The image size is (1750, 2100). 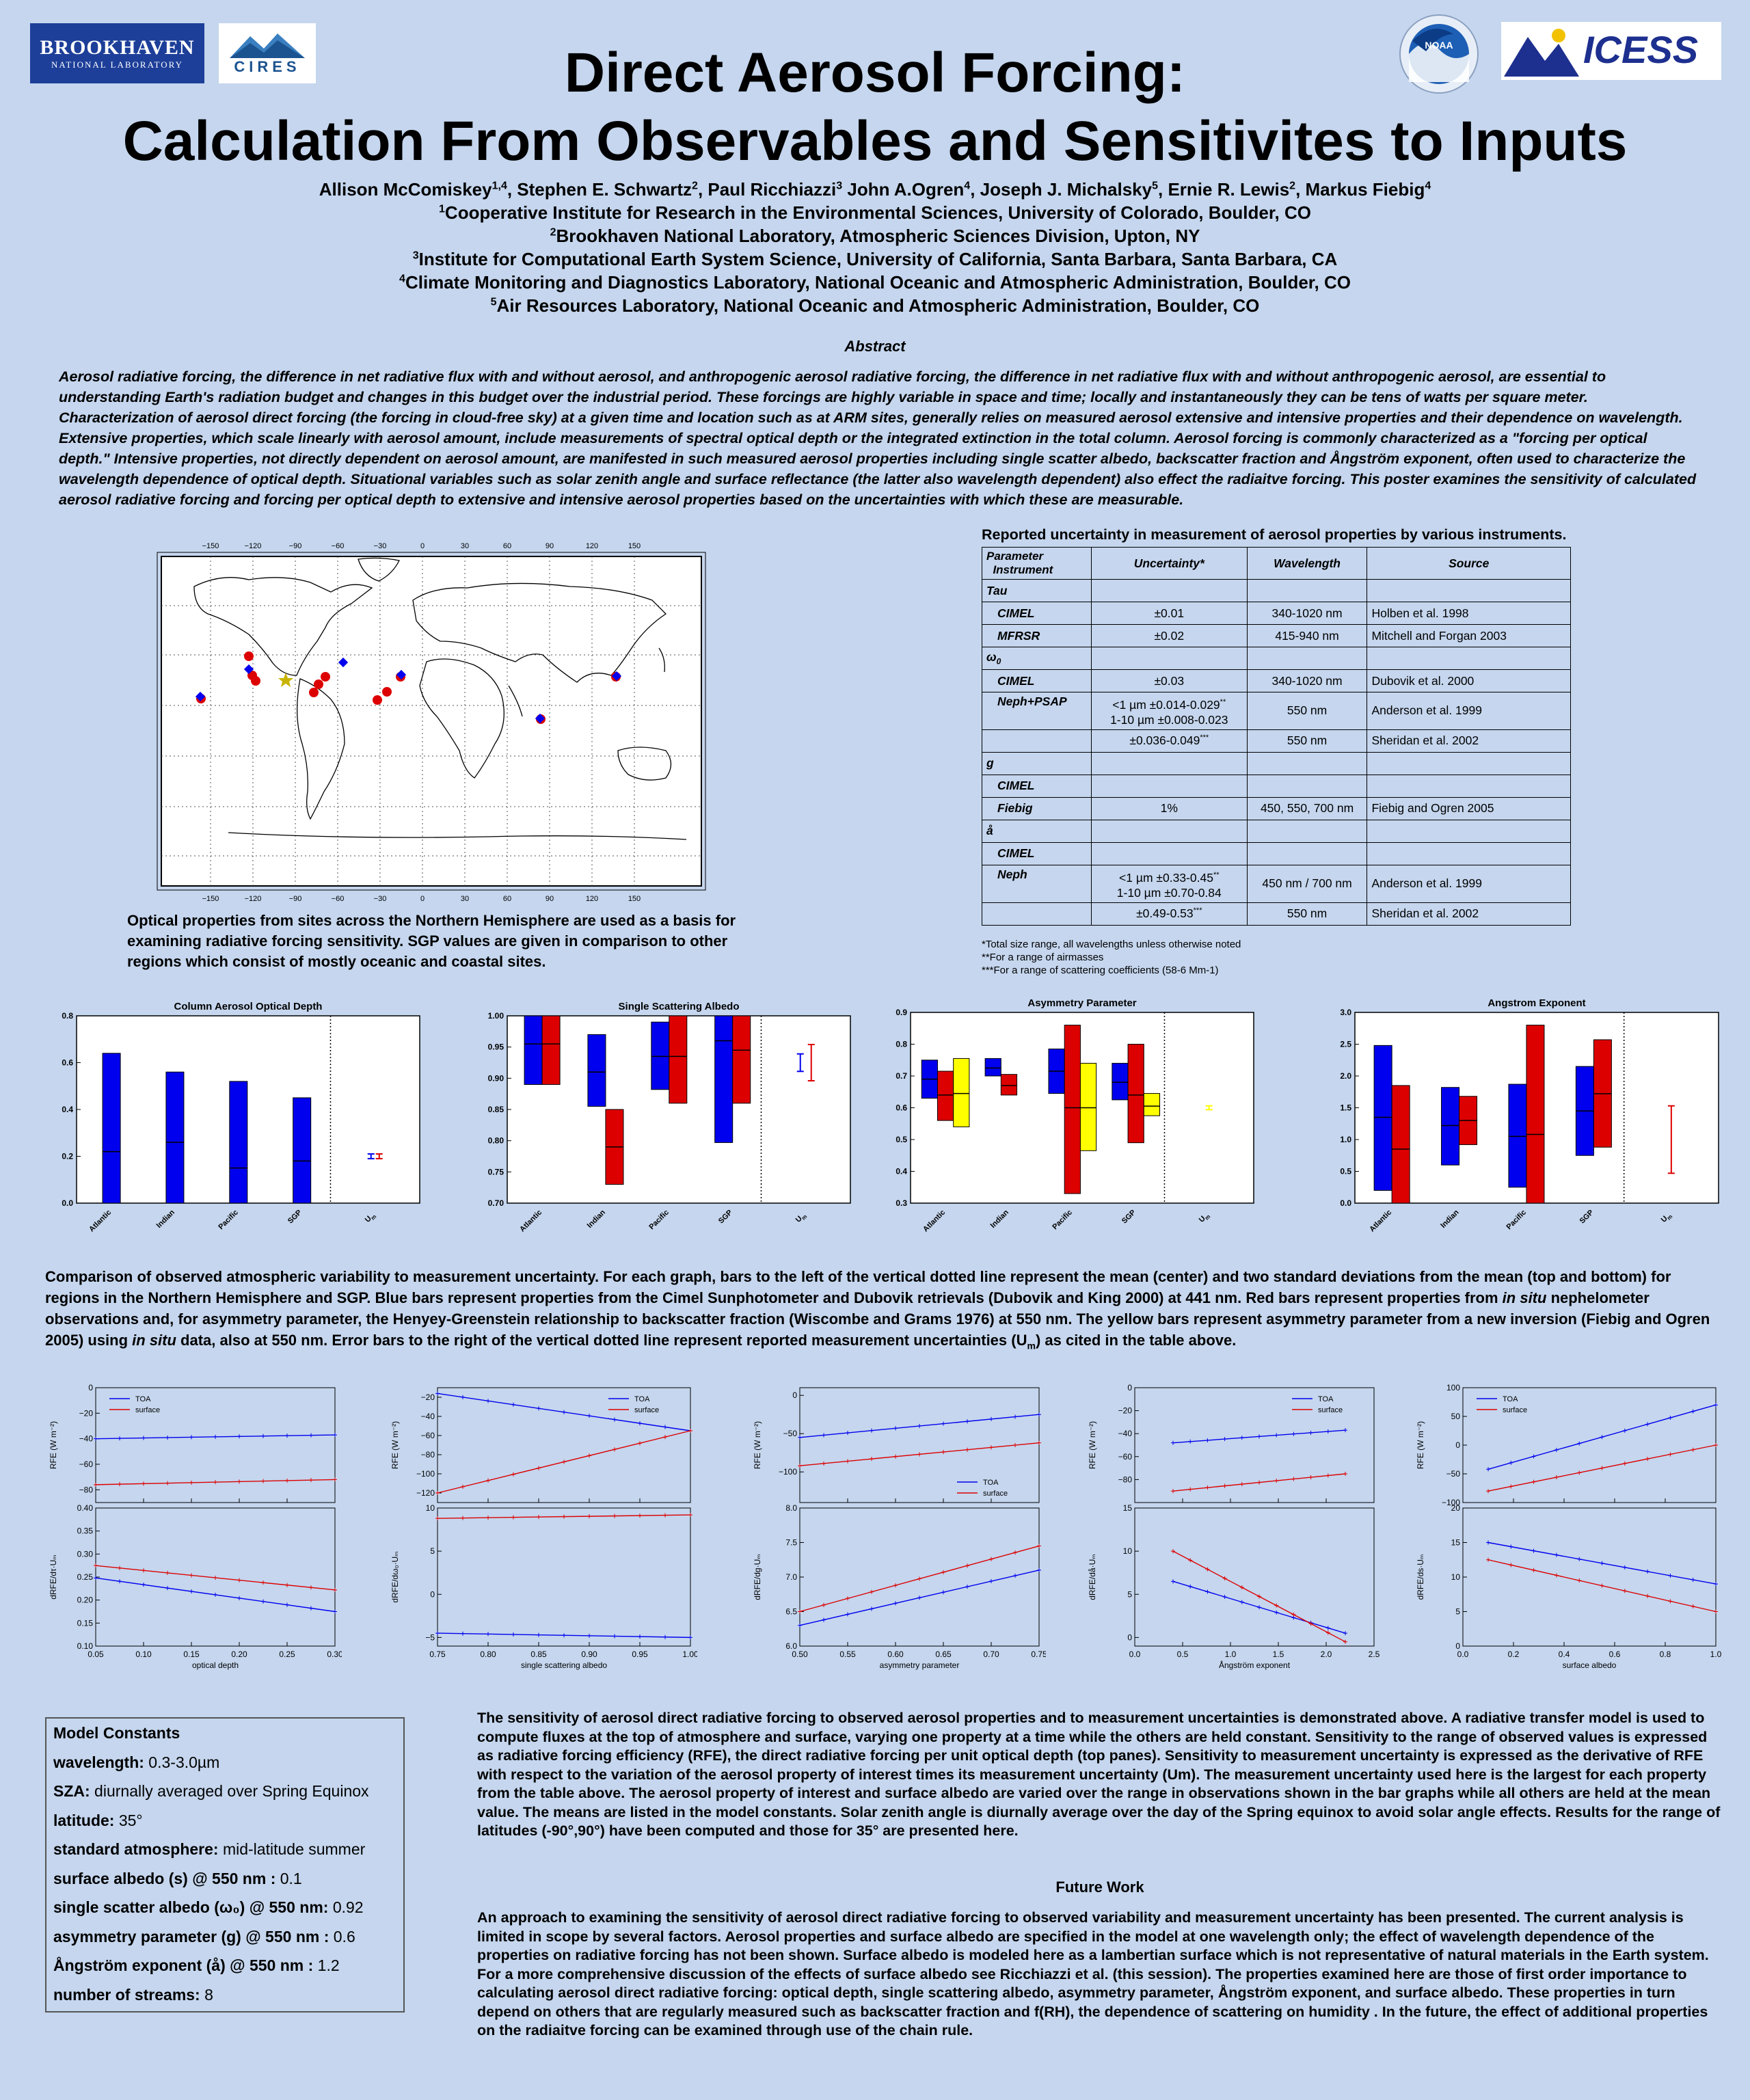 I want to click on y-tick-label: −120, so click(x=425, y=1493).